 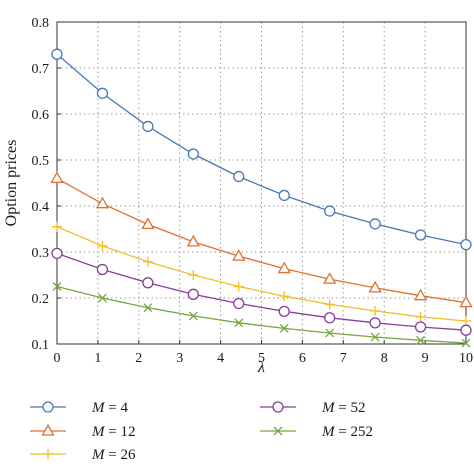 I want to click on x-tick-label: 9, so click(x=425, y=358).